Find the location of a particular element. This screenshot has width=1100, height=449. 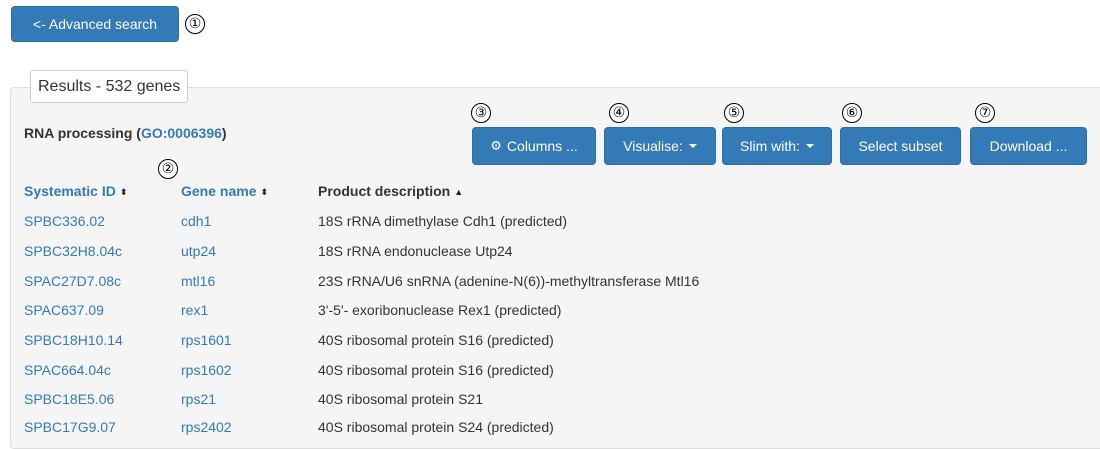

slim-label: Slim with: is located at coordinates (770, 146).